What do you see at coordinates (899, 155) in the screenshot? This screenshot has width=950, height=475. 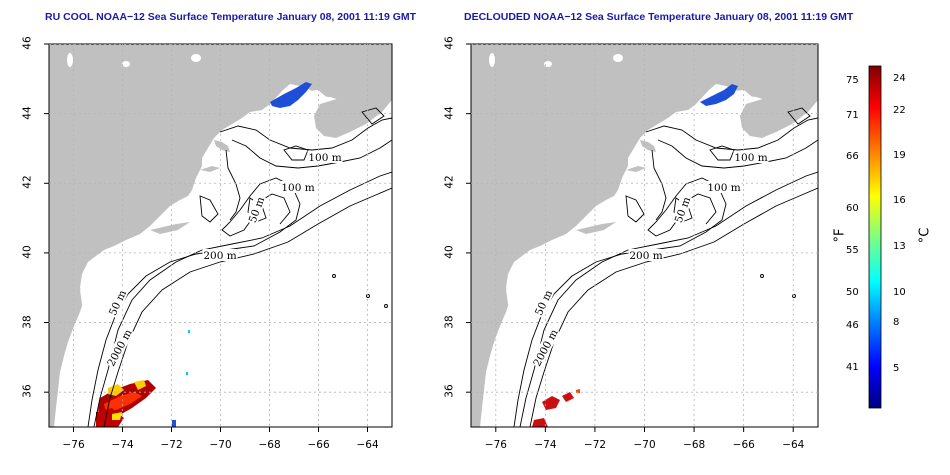 I see `celsius-tick: 19` at bounding box center [899, 155].